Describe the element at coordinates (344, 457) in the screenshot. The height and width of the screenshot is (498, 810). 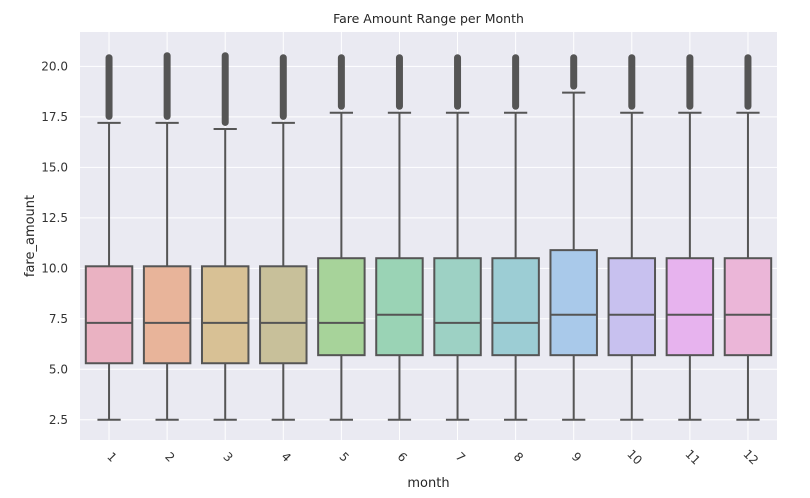
I see `x-tick-label: 5` at that location.